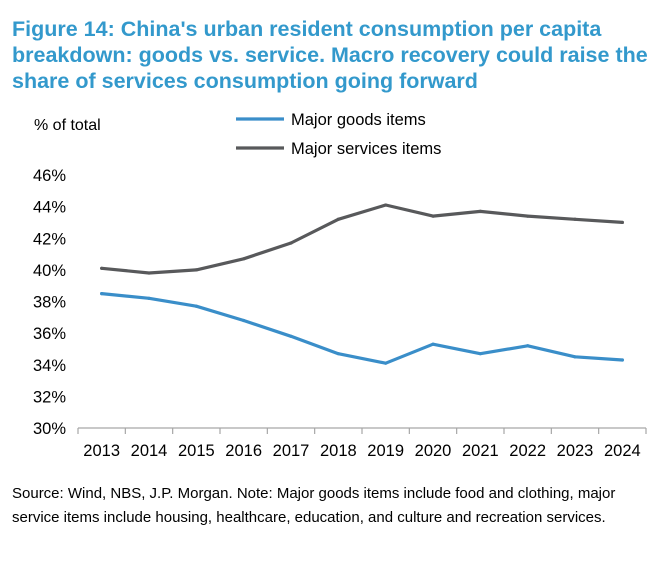 The height and width of the screenshot is (577, 660). Describe the element at coordinates (196, 451) in the screenshot. I see `x-tick-label: 2015` at that location.